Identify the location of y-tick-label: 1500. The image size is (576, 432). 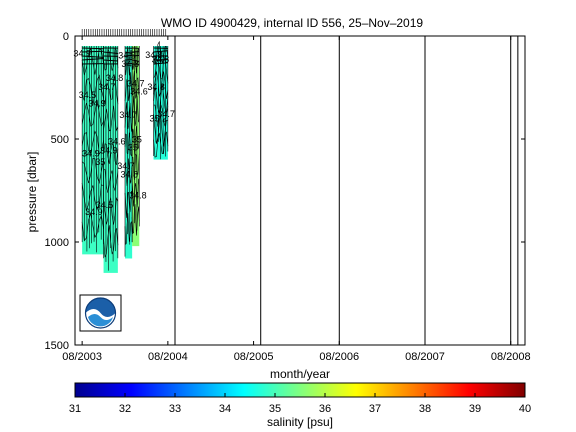
(57, 346).